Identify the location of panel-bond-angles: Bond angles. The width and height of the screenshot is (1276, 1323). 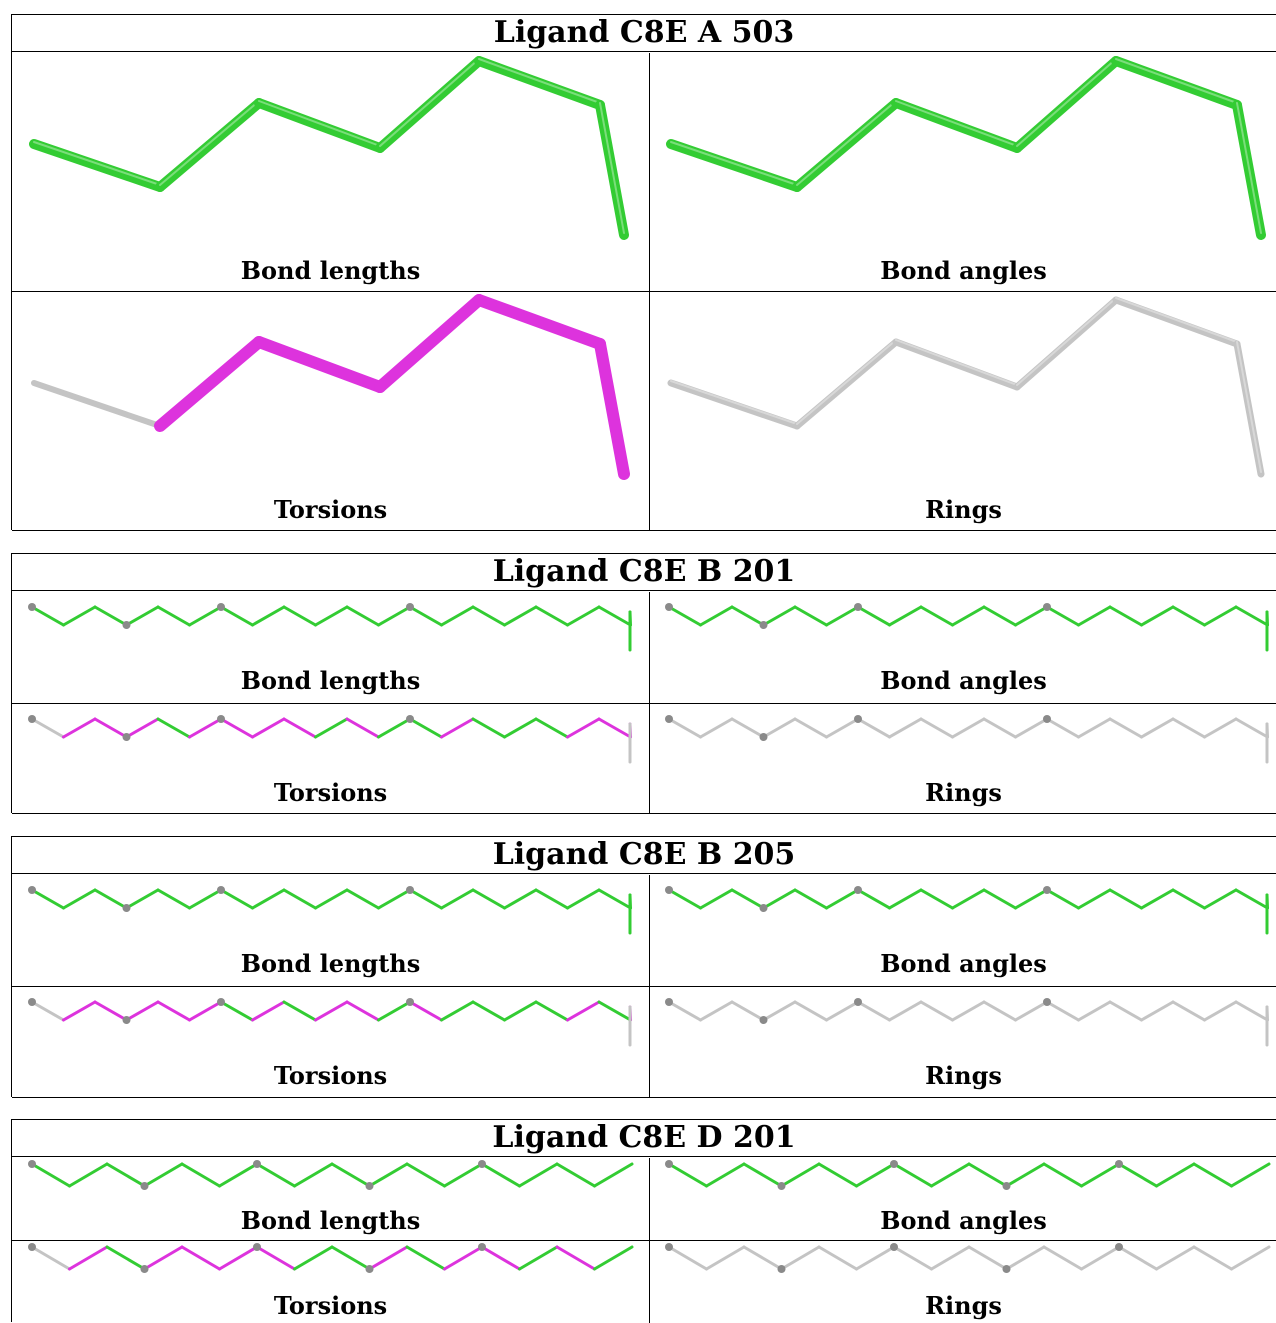
(962, 1199).